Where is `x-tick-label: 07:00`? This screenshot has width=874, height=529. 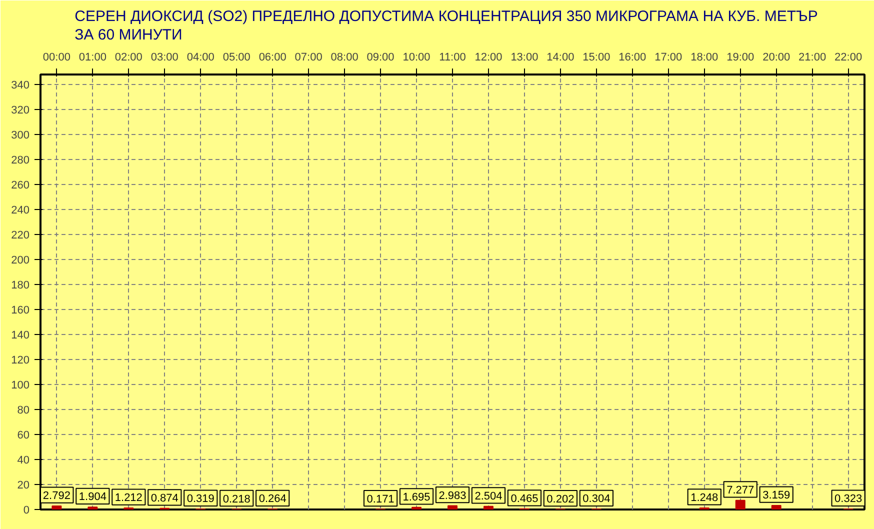 x-tick-label: 07:00 is located at coordinates (308, 58).